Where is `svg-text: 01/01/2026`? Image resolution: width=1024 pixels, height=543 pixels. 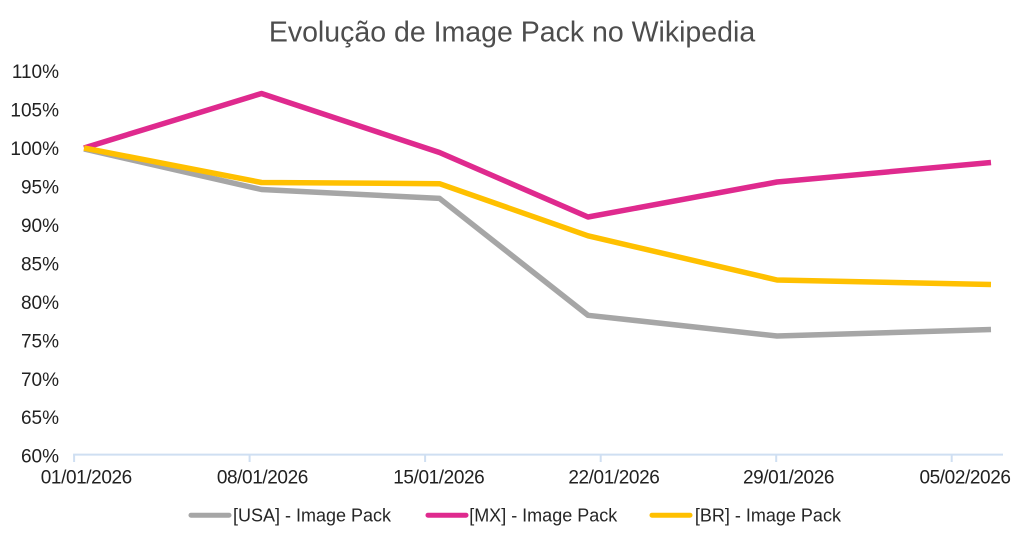 svg-text: 01/01/2026 is located at coordinates (86, 478).